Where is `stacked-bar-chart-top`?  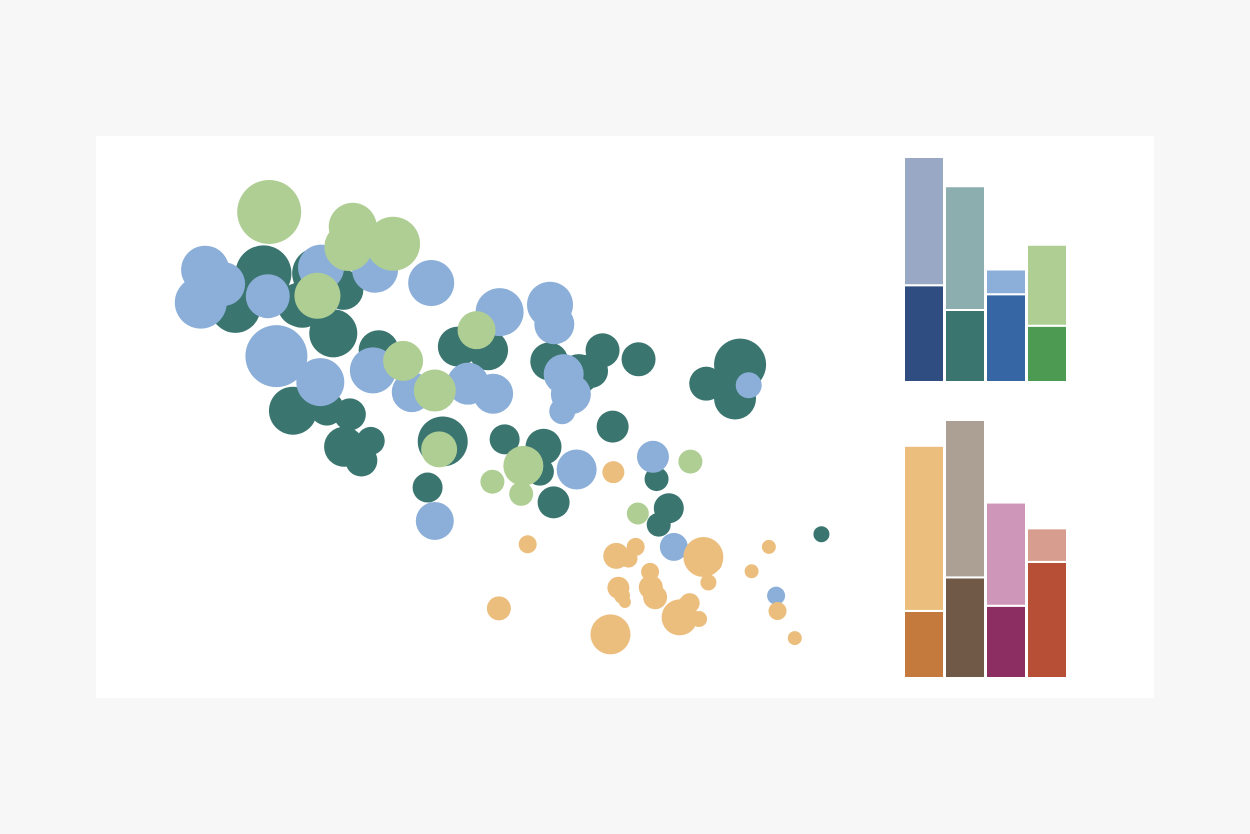
stacked-bar-chart-top is located at coordinates (985, 269).